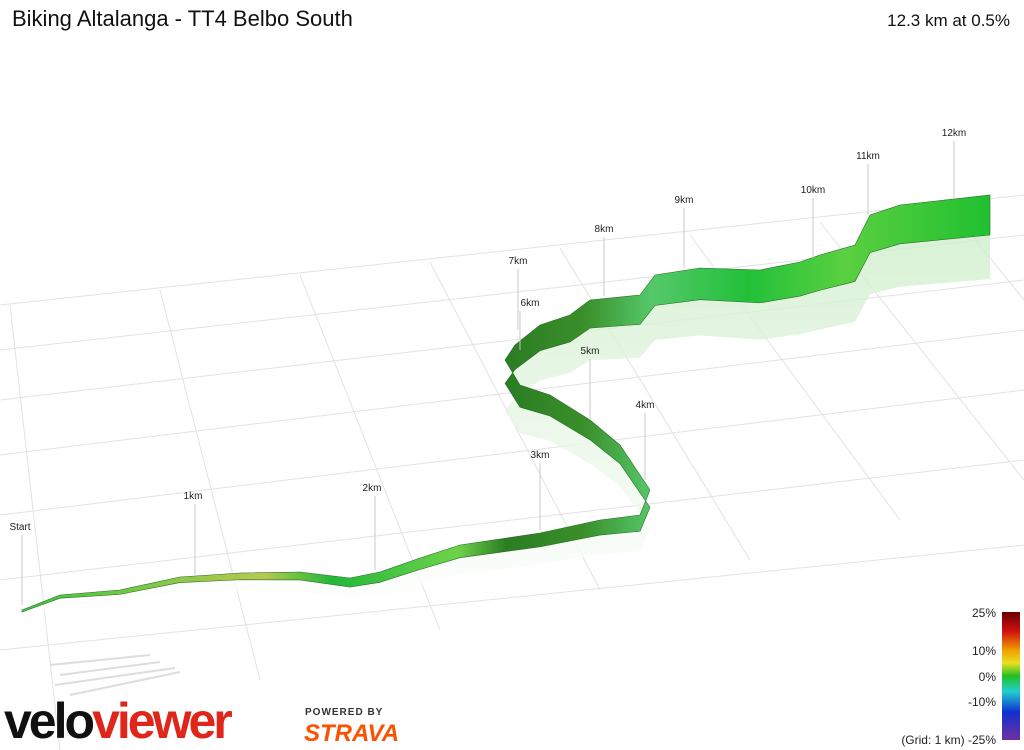 This screenshot has width=1024, height=750. What do you see at coordinates (954, 133) in the screenshot?
I see `marker-label: 12km` at bounding box center [954, 133].